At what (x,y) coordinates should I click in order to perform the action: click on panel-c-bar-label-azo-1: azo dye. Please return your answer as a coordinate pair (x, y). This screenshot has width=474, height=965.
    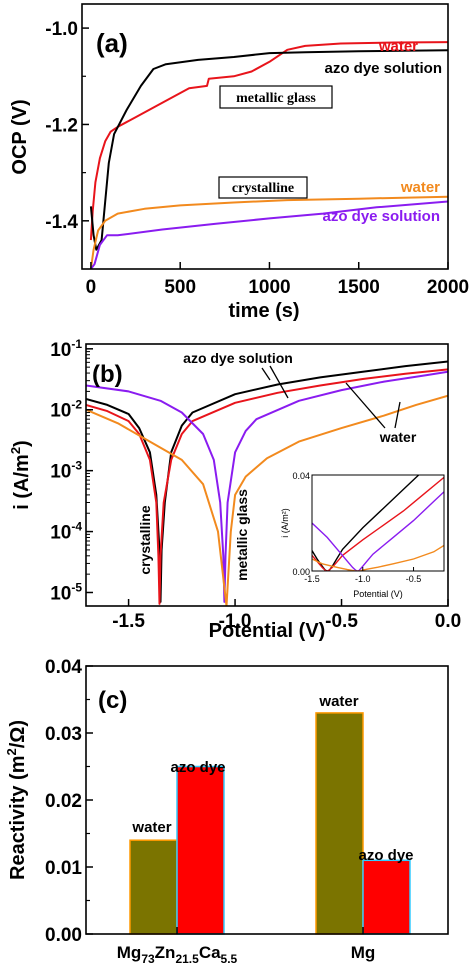
    Looking at the image, I should click on (197, 767).